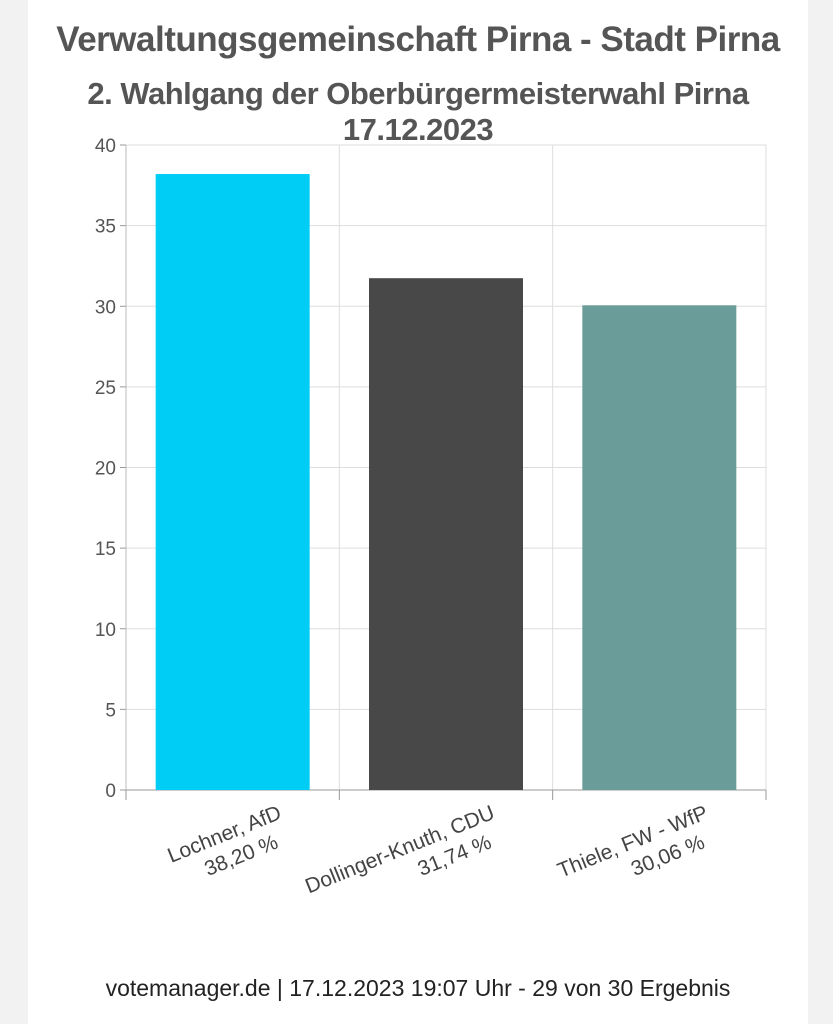  I want to click on y-tick-label: 30, so click(105, 307).